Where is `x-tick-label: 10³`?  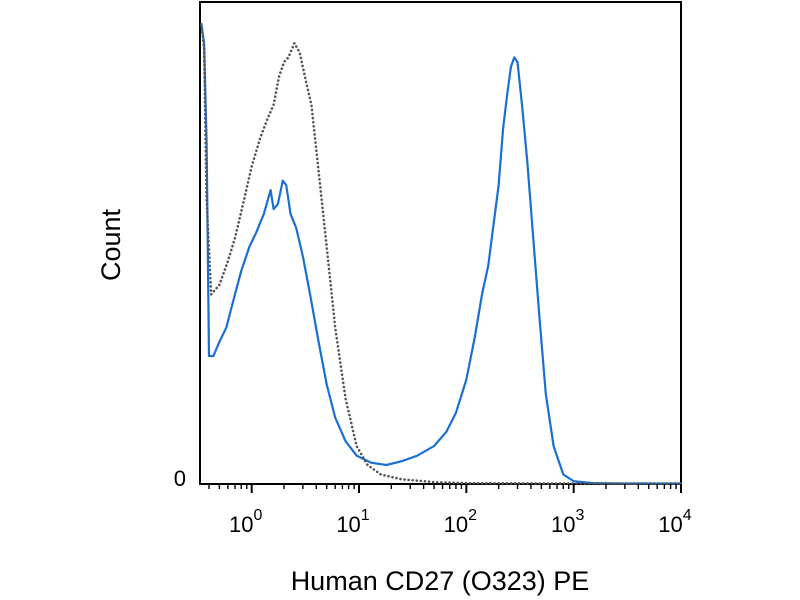
x-tick-label: 10³ is located at coordinates (567, 522).